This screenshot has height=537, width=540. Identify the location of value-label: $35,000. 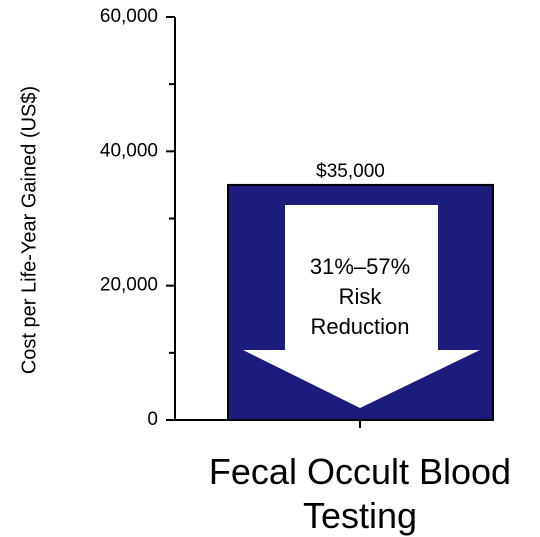
(350, 171).